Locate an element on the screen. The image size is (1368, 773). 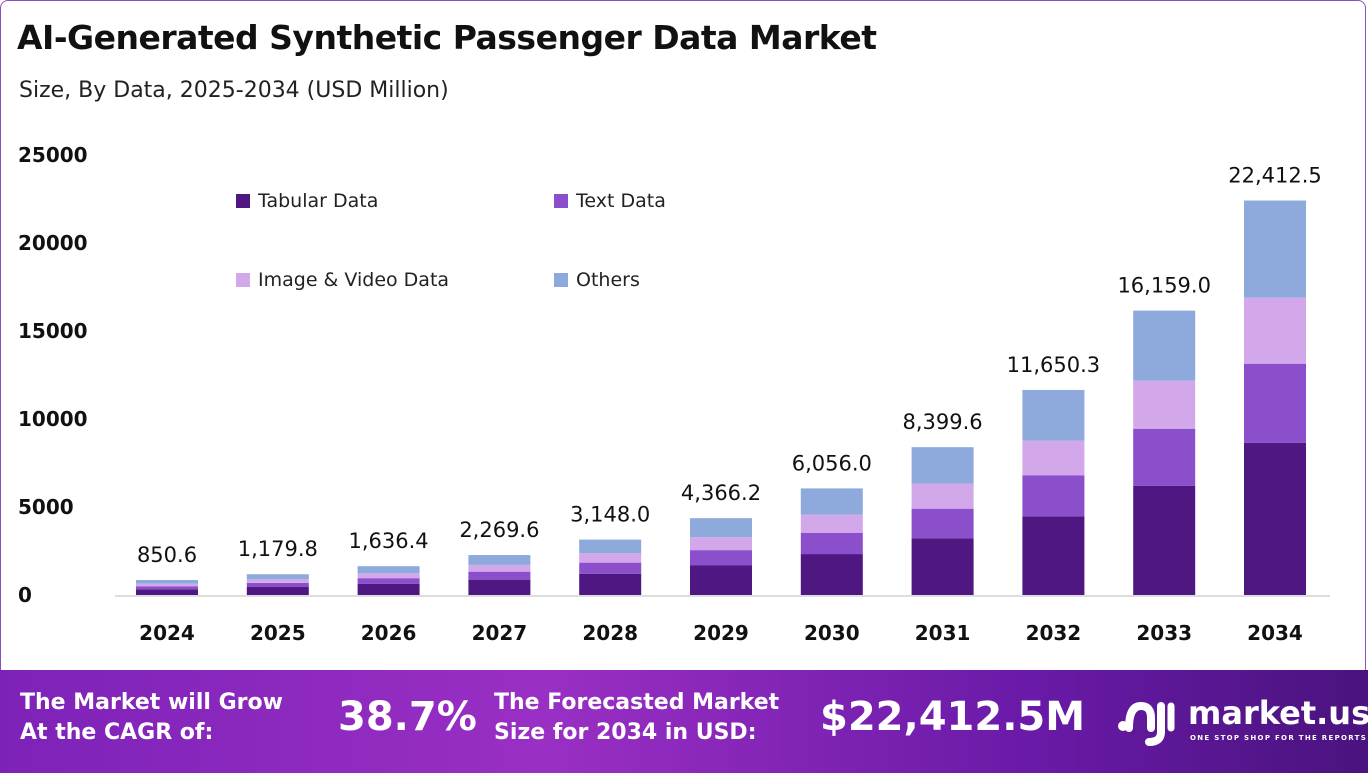
x-tick-label: 2026 is located at coordinates (389, 633).